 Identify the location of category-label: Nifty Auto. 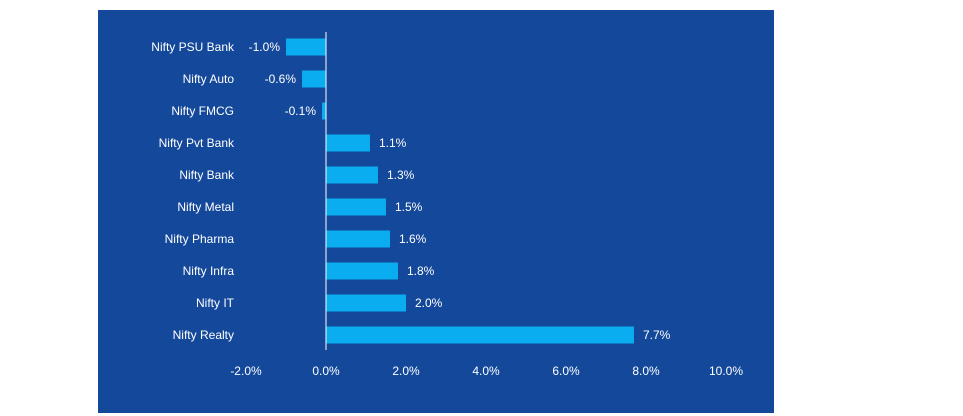
(209, 79).